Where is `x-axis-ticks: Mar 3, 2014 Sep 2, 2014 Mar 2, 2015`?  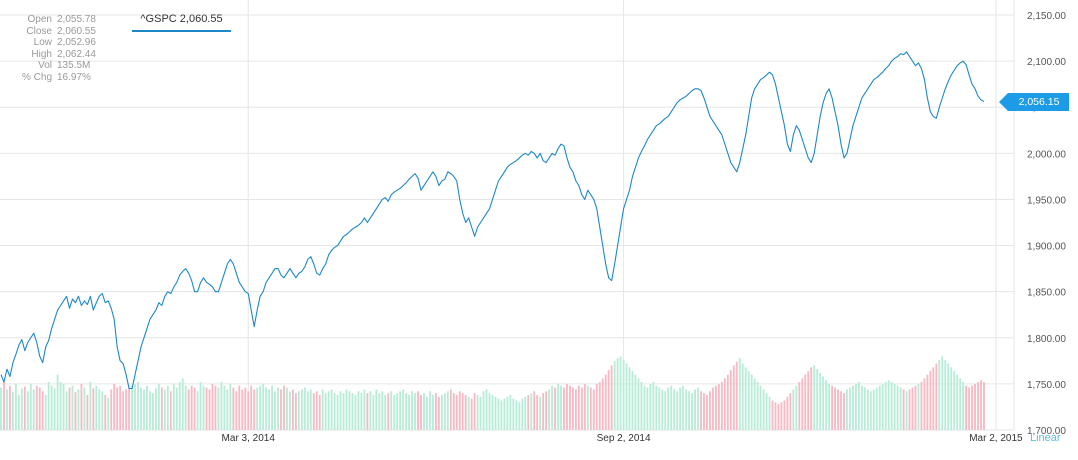 x-axis-ticks: Mar 3, 2014 Sep 2, 2014 Mar 2, 2015 is located at coordinates (622, 438).